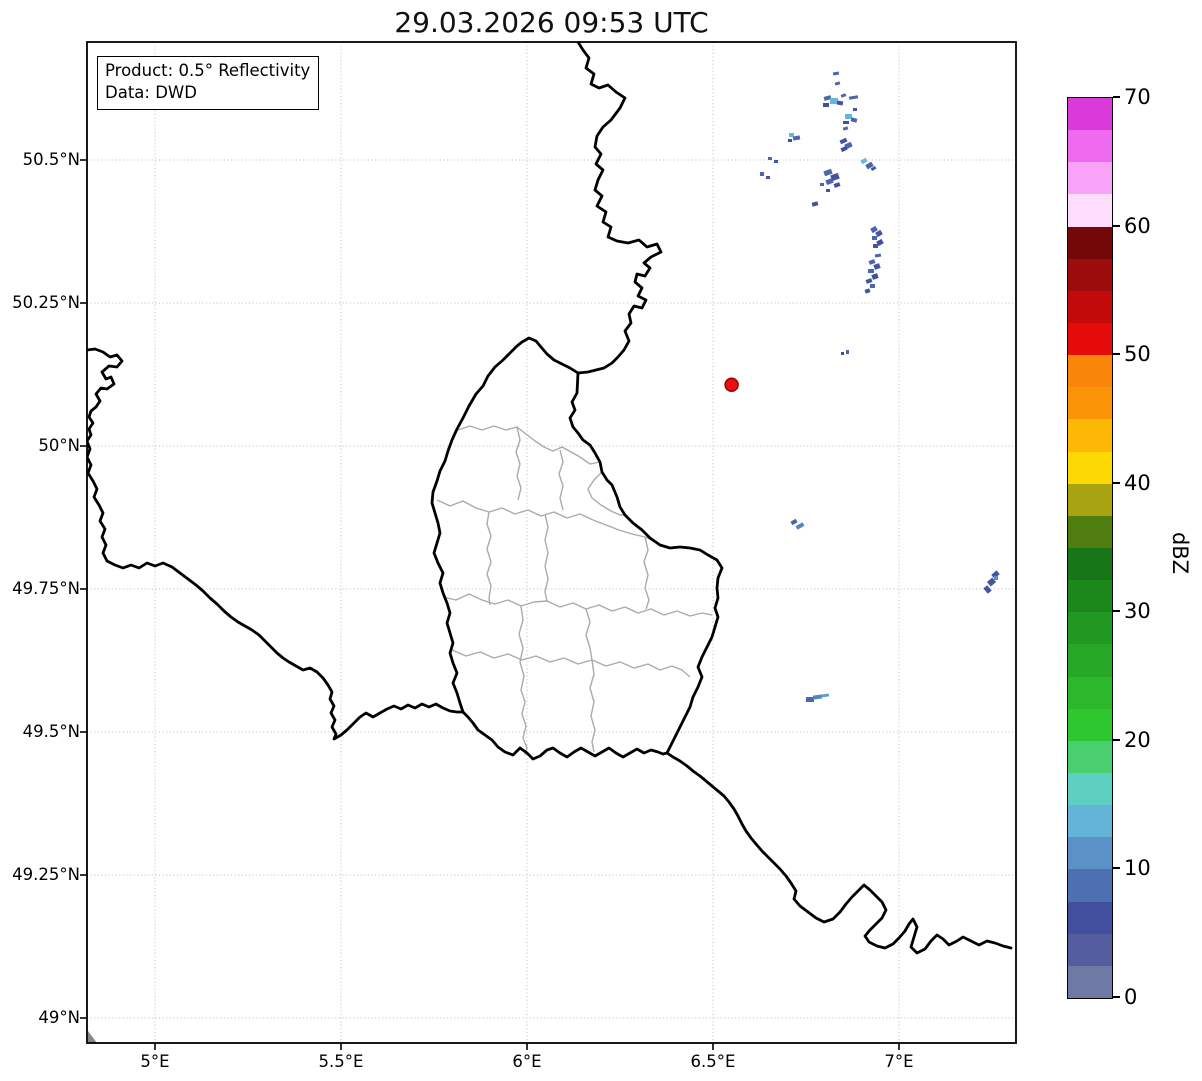  I want to click on colorbar-tick-label: 70, so click(1137, 97).